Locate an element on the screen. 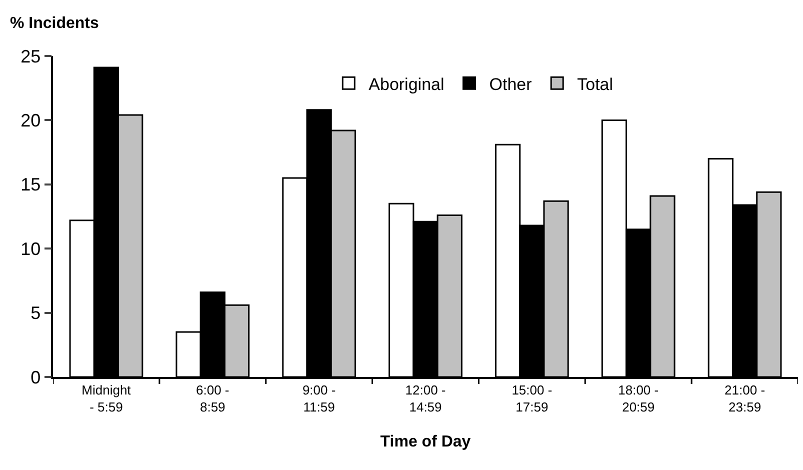 The image size is (803, 470). legend-label: Aboriginal is located at coordinates (406, 84).